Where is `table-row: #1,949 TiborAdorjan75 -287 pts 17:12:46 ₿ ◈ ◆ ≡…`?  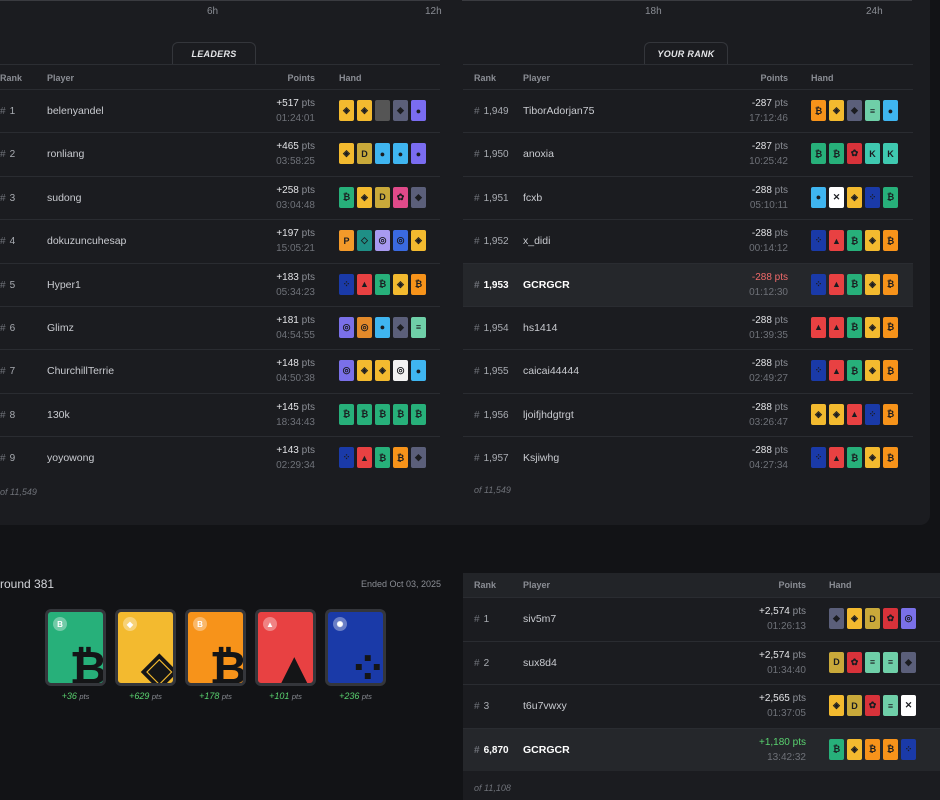 table-row: #1,949 TiborAdorjan75 -287 pts 17:12:46 ₿ ◈ ◆ ≡… is located at coordinates (688, 110).